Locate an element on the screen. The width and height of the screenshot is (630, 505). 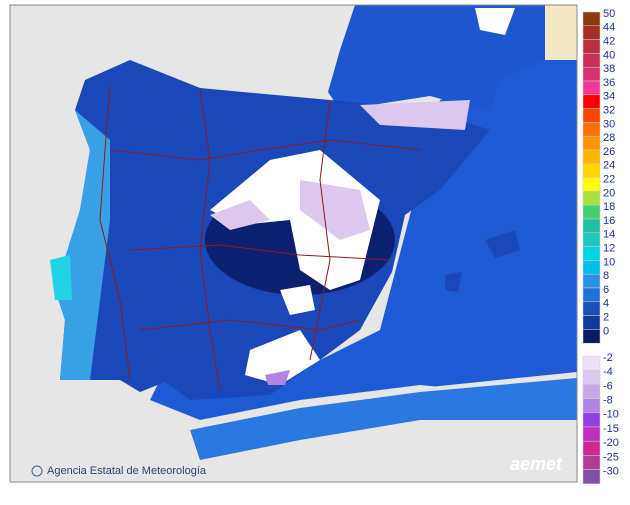
land is located at coordinates (561, 37).